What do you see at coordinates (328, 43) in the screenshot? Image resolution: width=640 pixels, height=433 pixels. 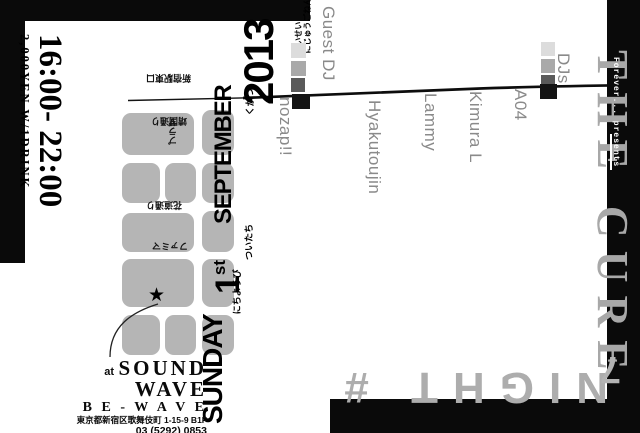 I see `guest-dj-label: Guest DJ` at bounding box center [328, 43].